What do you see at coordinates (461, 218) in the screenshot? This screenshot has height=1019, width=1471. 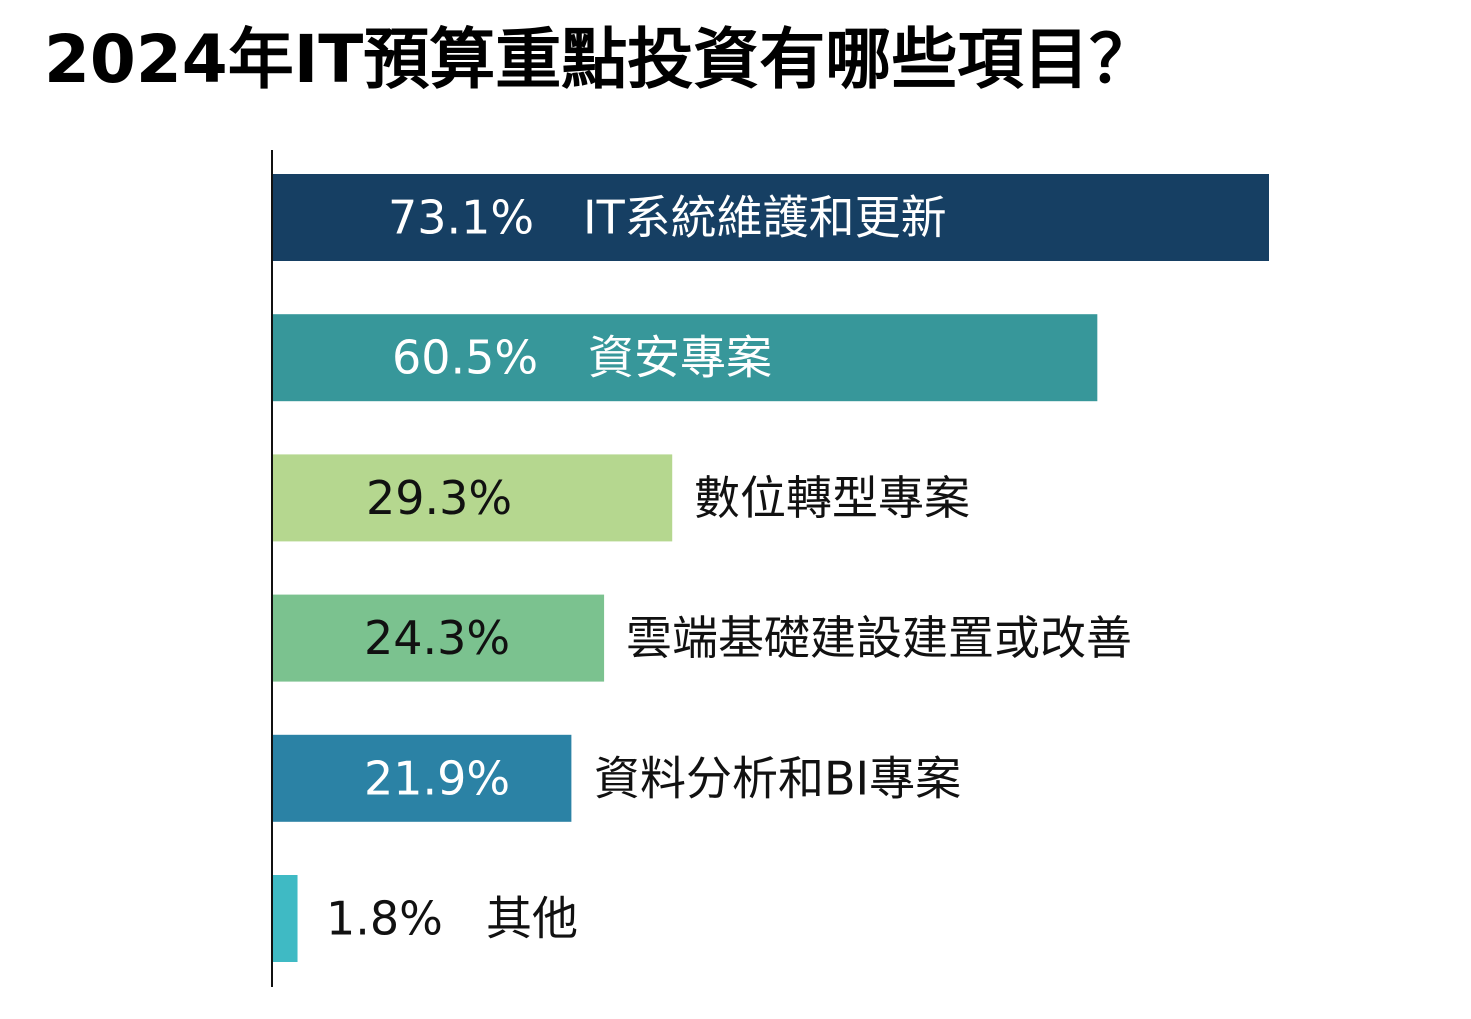 I see `bar-value-label-1: 73.1%` at bounding box center [461, 218].